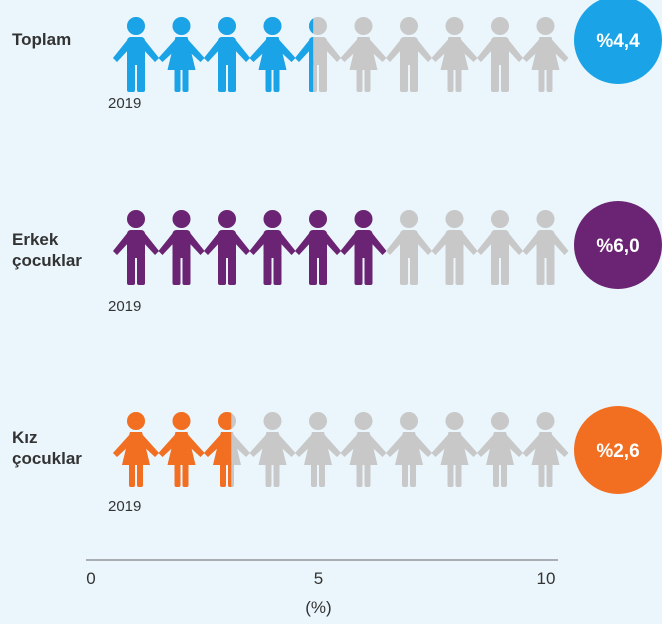  What do you see at coordinates (42, 39) in the screenshot?
I see `category-label: Toplam` at bounding box center [42, 39].